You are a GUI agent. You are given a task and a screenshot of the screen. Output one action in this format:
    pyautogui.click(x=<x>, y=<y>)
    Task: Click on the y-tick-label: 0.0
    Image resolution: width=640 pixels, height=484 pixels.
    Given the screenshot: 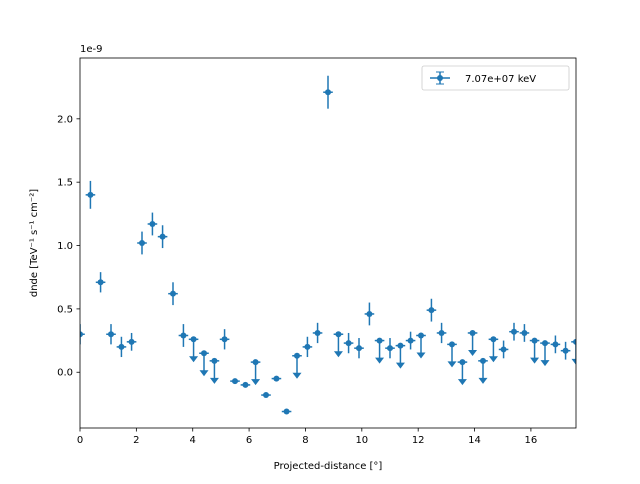 What is the action you would take?
    pyautogui.click(x=65, y=373)
    